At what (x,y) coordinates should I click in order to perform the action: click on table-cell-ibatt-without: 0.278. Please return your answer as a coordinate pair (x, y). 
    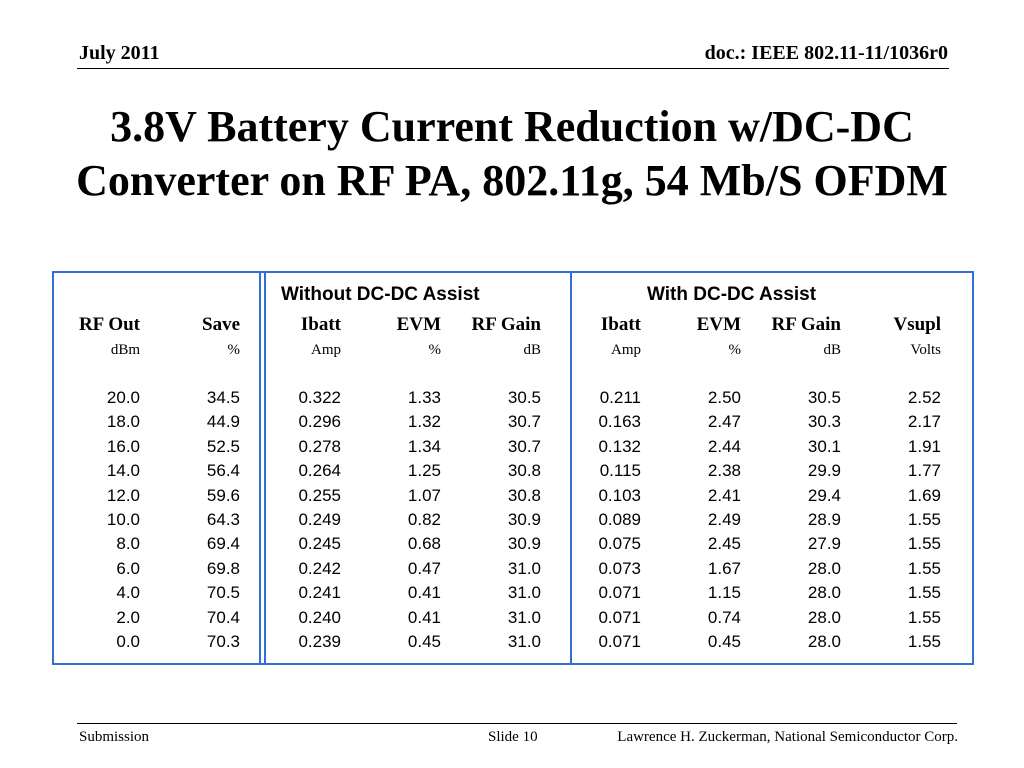
    Looking at the image, I should click on (319, 446).